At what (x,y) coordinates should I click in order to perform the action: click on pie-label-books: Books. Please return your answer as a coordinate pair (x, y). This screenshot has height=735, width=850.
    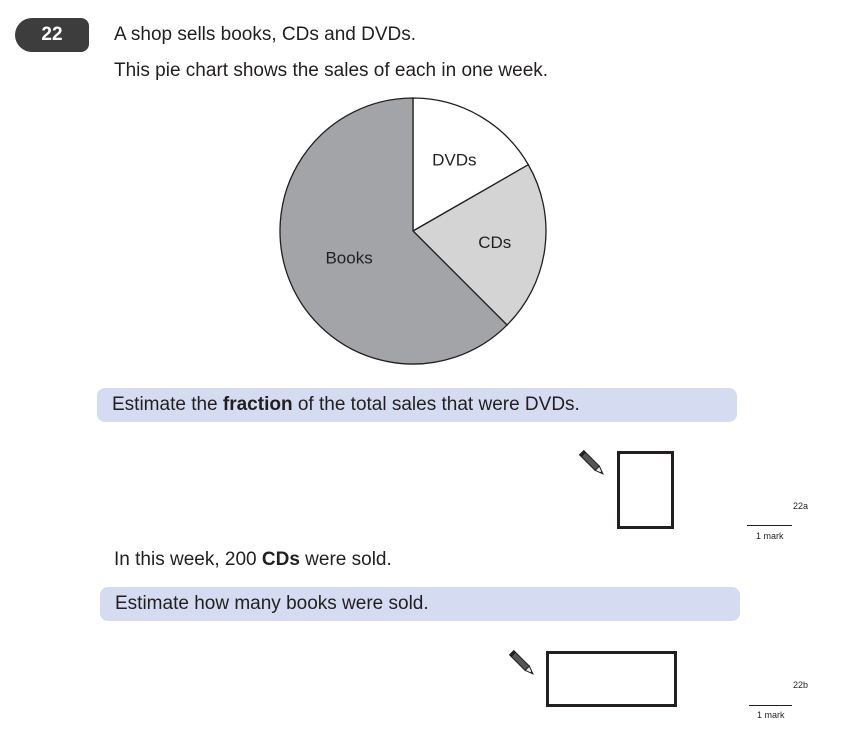
    Looking at the image, I should click on (348, 257).